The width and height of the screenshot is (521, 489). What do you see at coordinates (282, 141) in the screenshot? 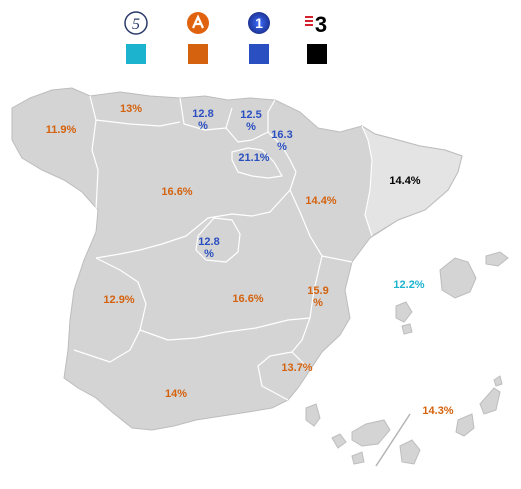
I see `label-navarra: 16.3 %` at bounding box center [282, 141].